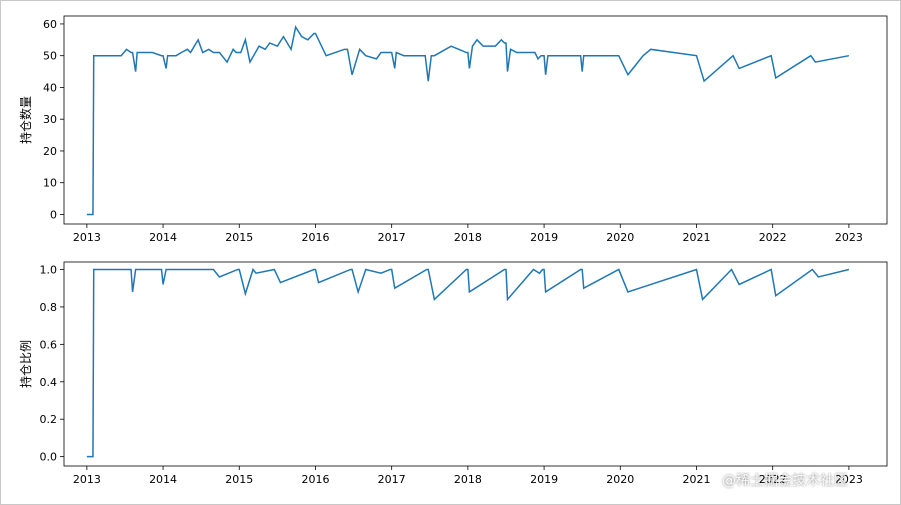  I want to click on chart-1-x-tick-label: 2019, so click(544, 237).